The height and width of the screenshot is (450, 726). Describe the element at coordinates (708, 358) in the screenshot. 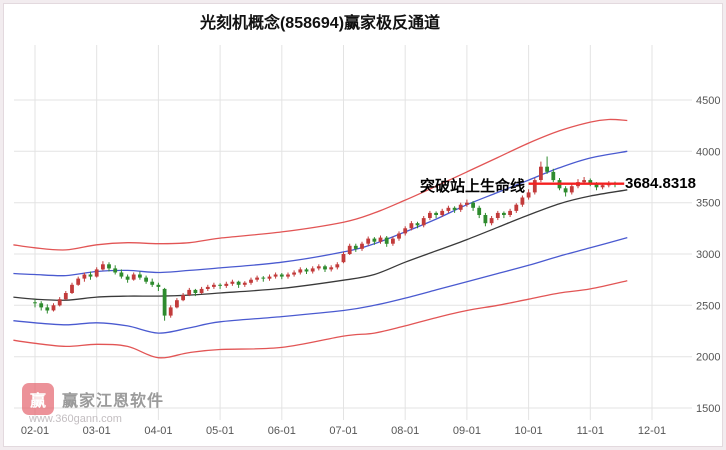

I see `y-axis-label: 2000` at that location.